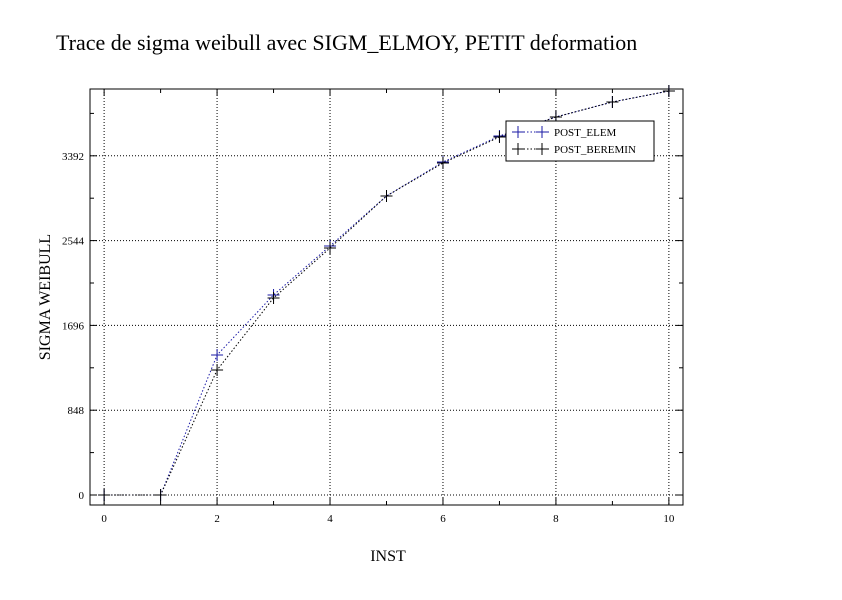  What do you see at coordinates (104, 519) in the screenshot?
I see `x-tick-label: 0` at bounding box center [104, 519].